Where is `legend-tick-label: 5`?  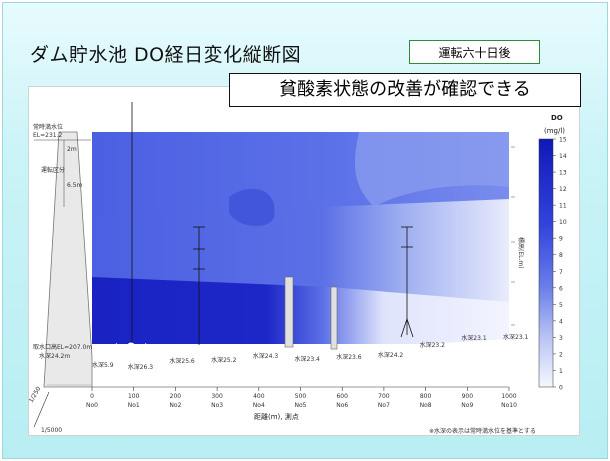 legend-tick-label: 5 is located at coordinates (561, 305).